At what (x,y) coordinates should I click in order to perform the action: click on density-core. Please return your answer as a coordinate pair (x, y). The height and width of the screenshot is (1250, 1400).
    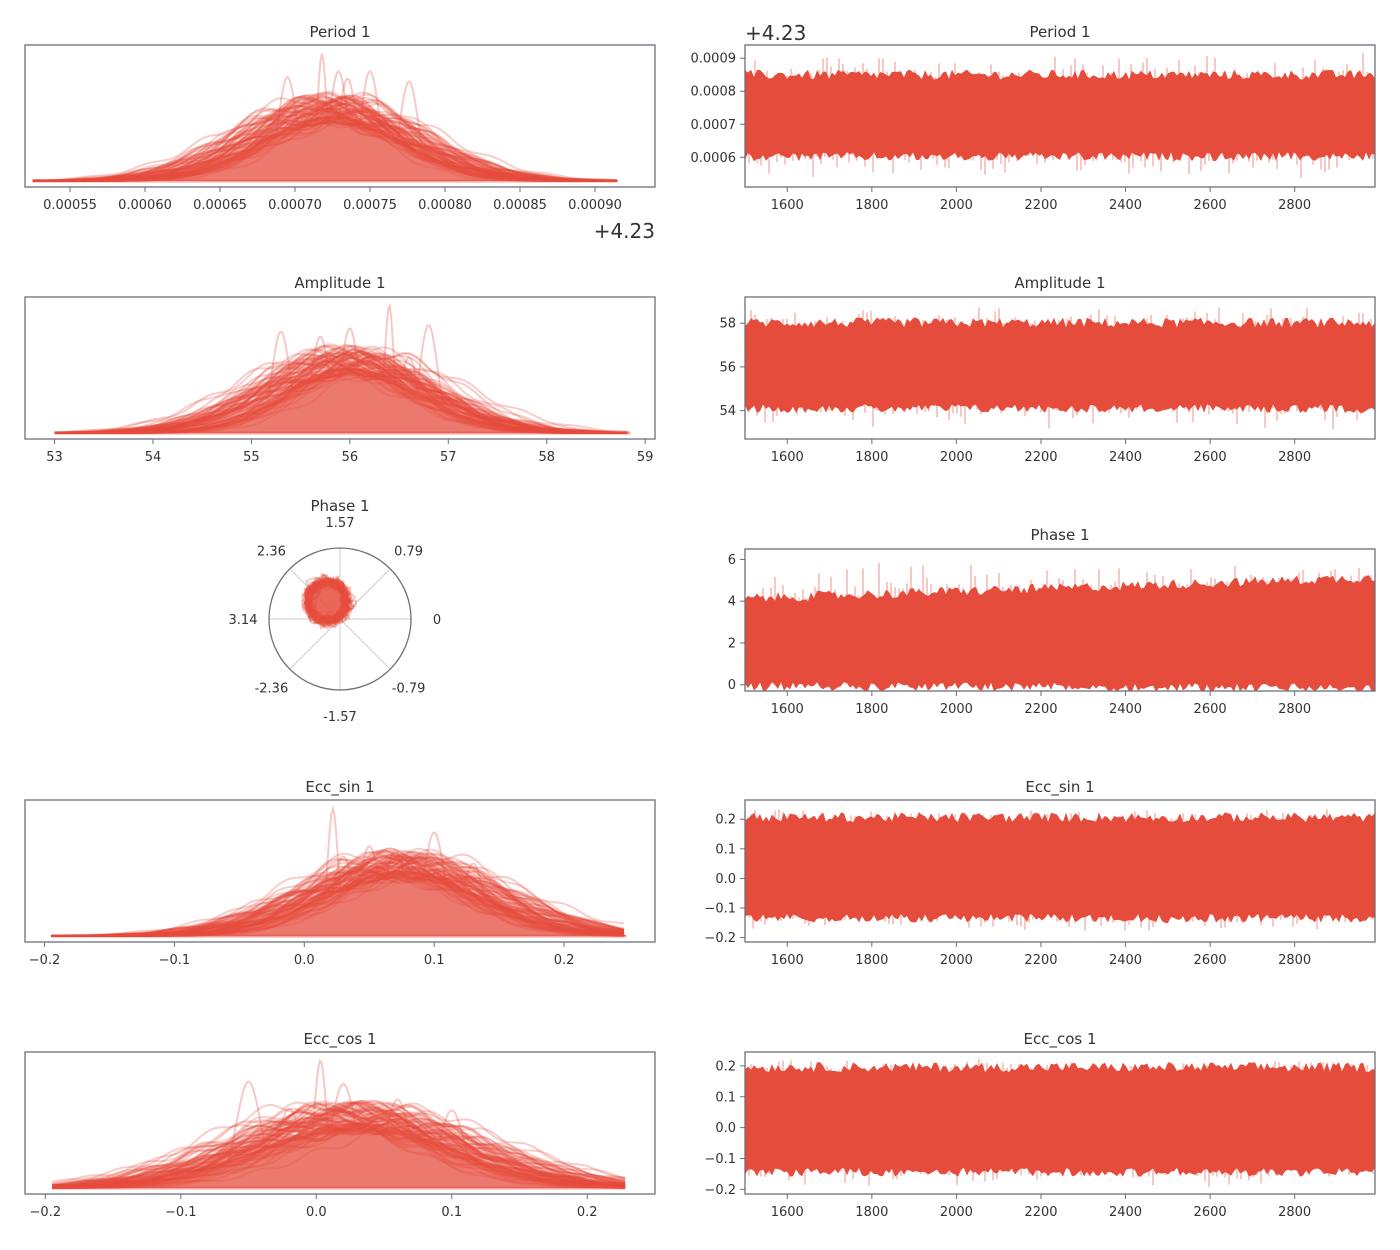
    Looking at the image, I should click on (339, 1155).